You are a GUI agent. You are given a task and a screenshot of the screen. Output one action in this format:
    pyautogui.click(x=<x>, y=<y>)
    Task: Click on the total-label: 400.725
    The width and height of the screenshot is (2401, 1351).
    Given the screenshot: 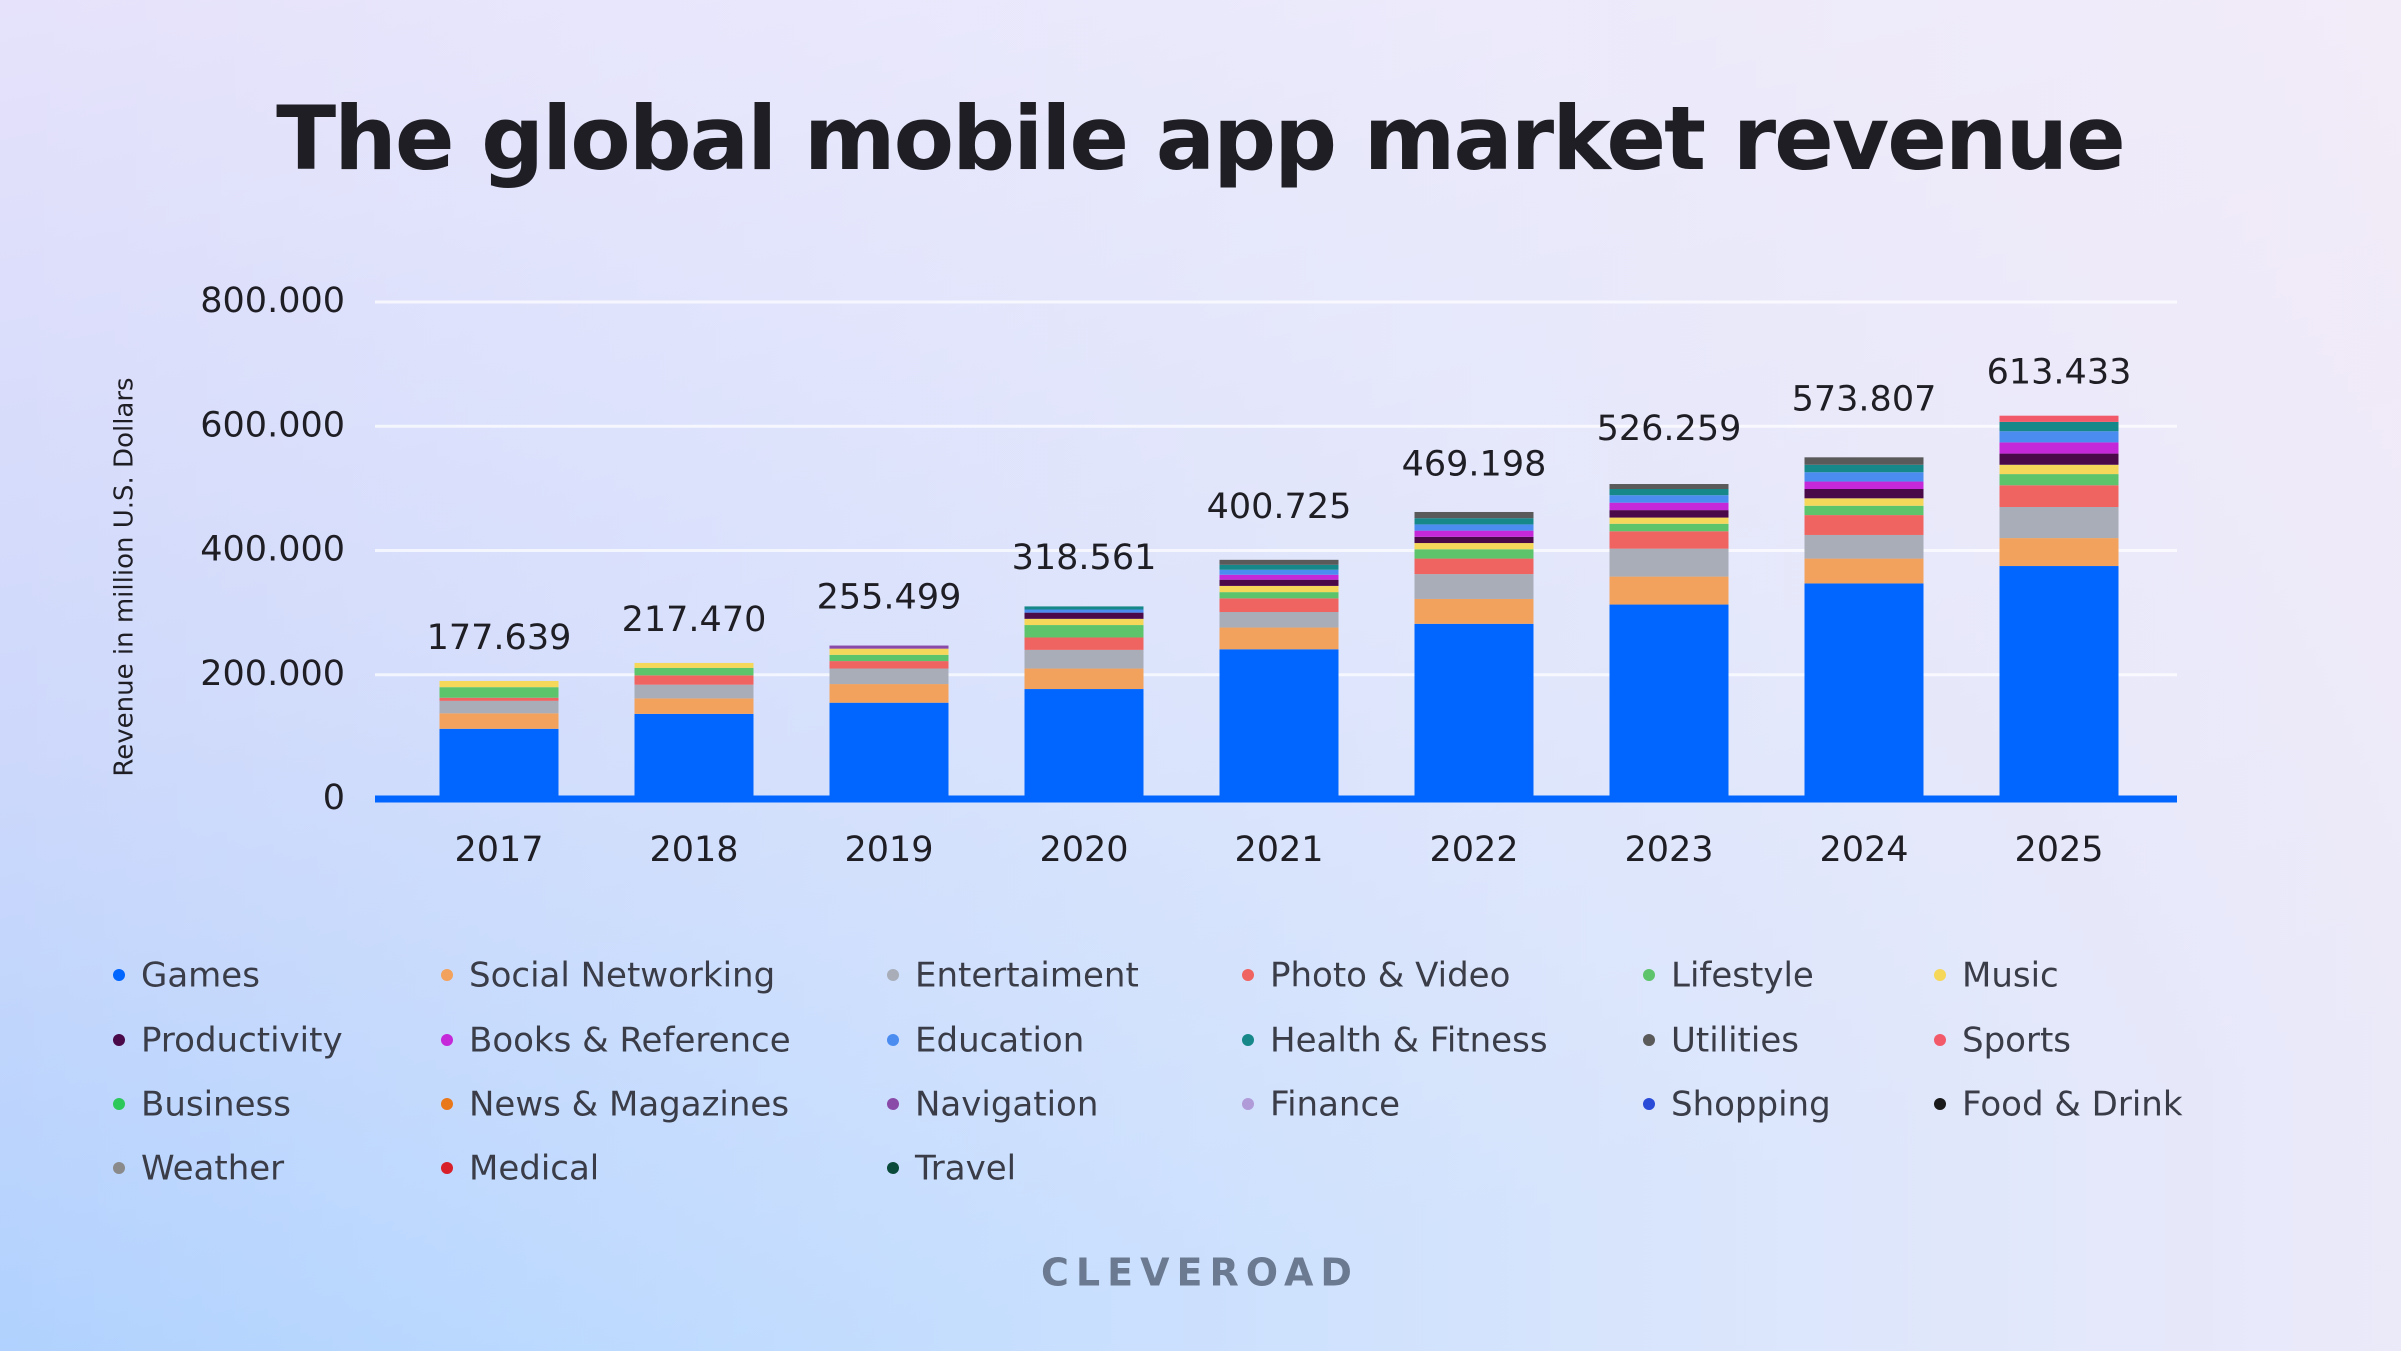 What is the action you would take?
    pyautogui.click(x=1279, y=507)
    